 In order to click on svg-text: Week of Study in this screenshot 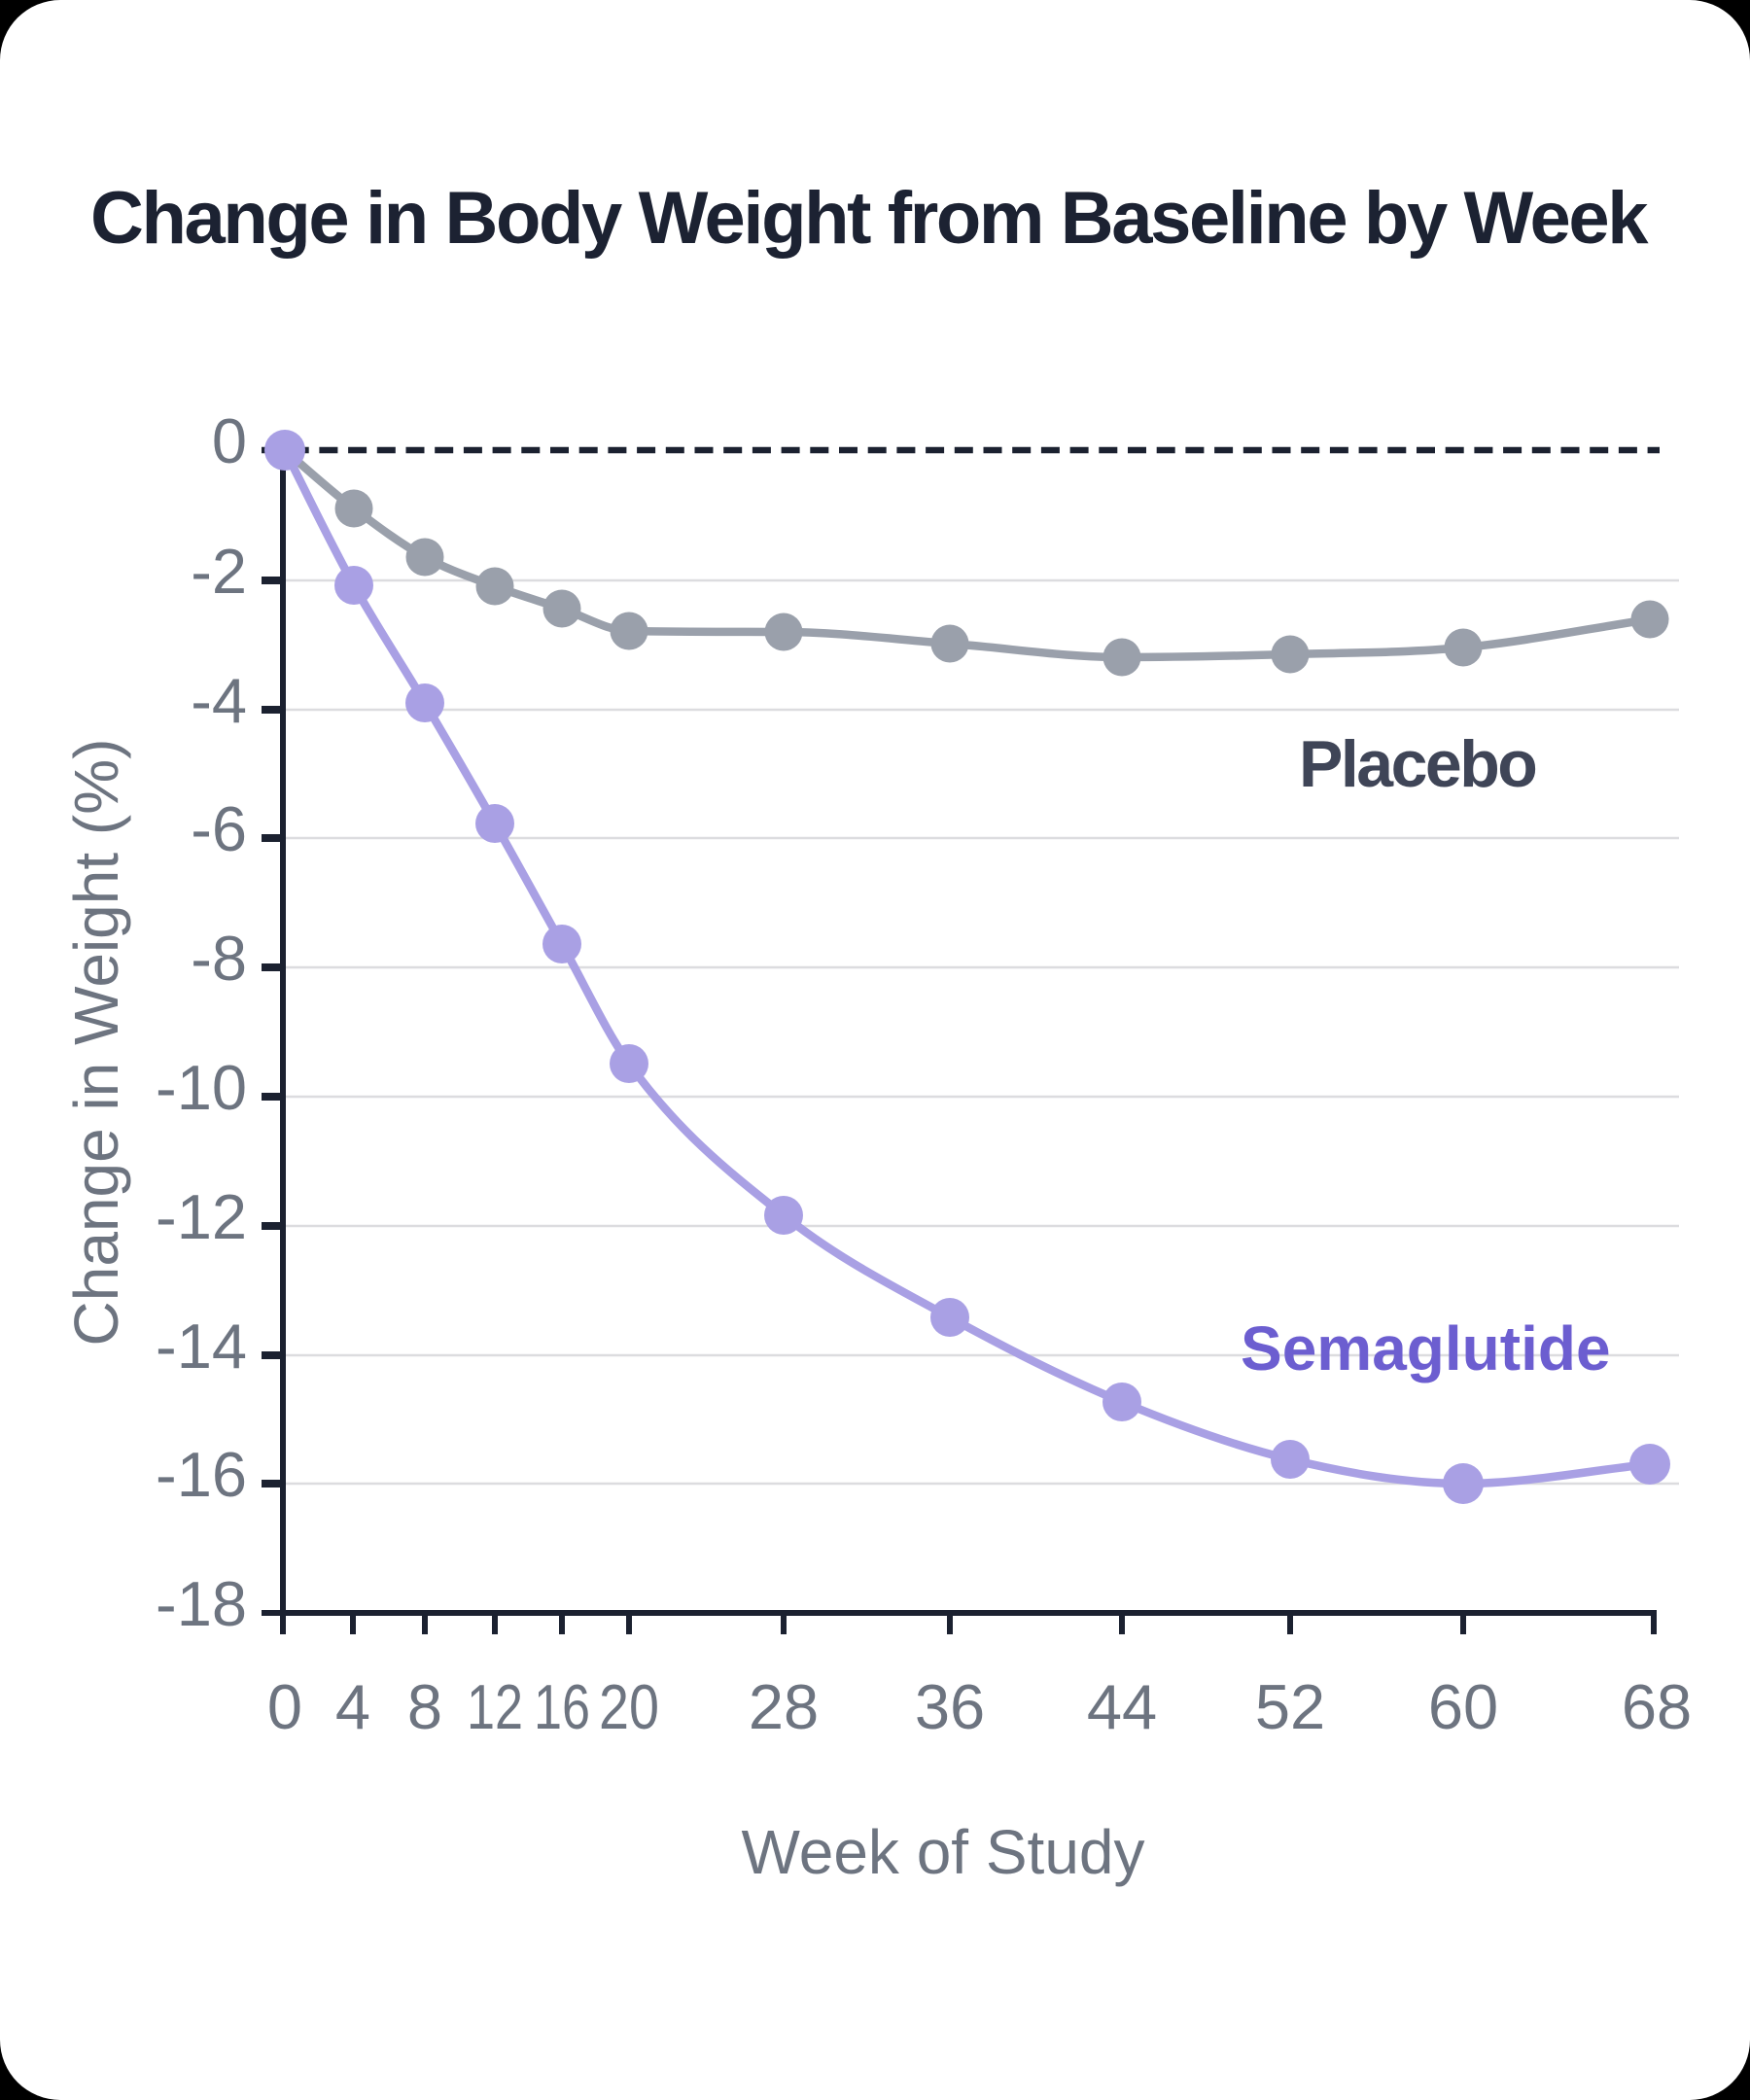, I will do `click(942, 1852)`.